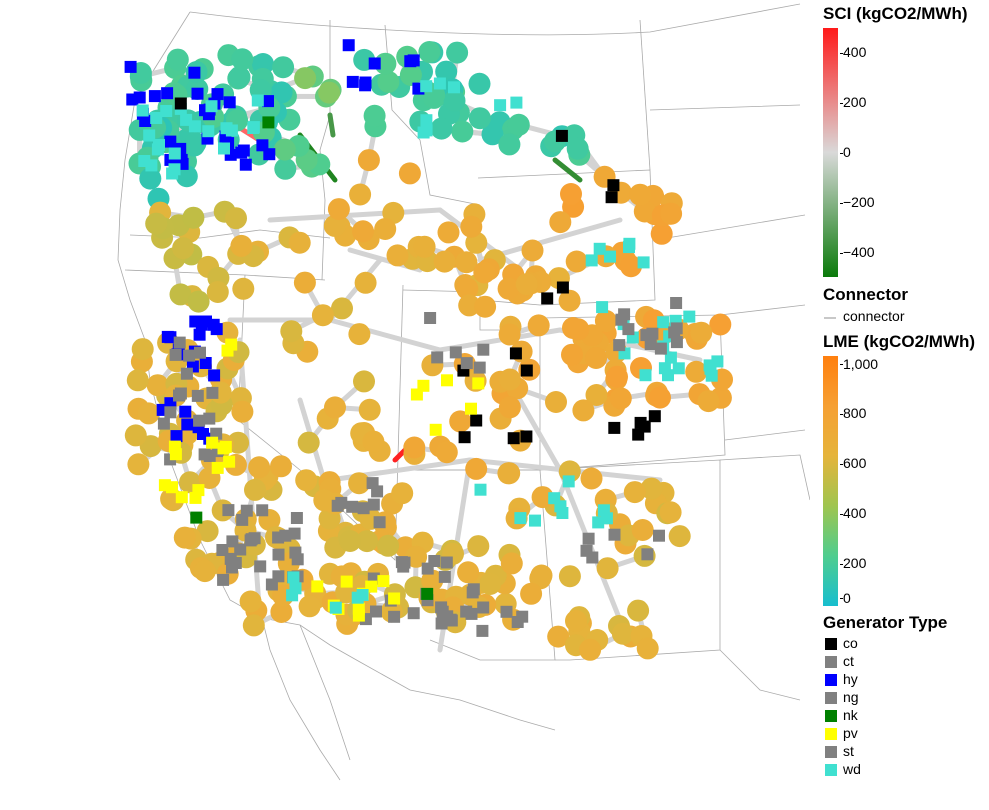 Image resolution: width=989 pixels, height=810 pixels. Describe the element at coordinates (855, 513) in the screenshot. I see `lme-tick-label: 400` at that location.